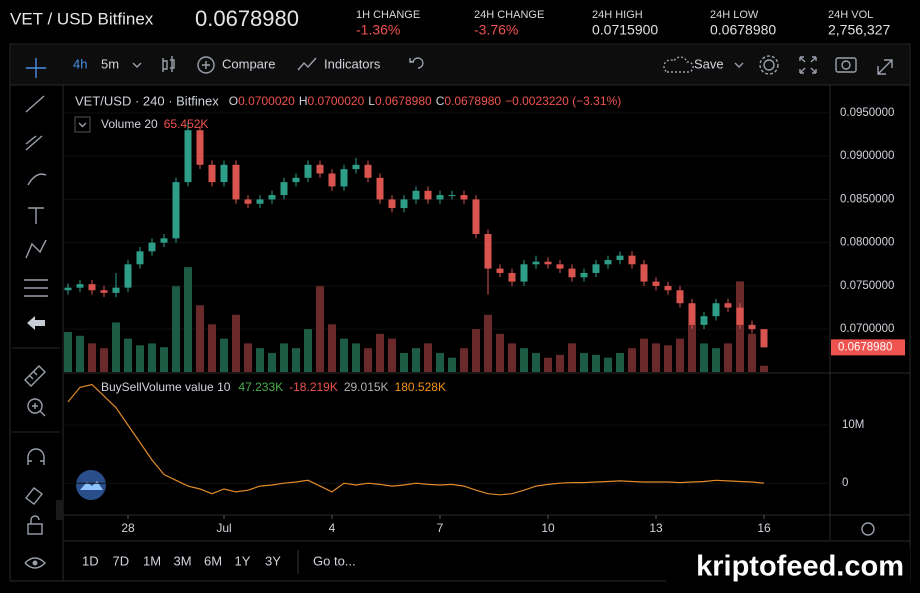 This screenshot has width=920, height=593. What do you see at coordinates (846, 65) in the screenshot?
I see `snapshot-icon` at bounding box center [846, 65].